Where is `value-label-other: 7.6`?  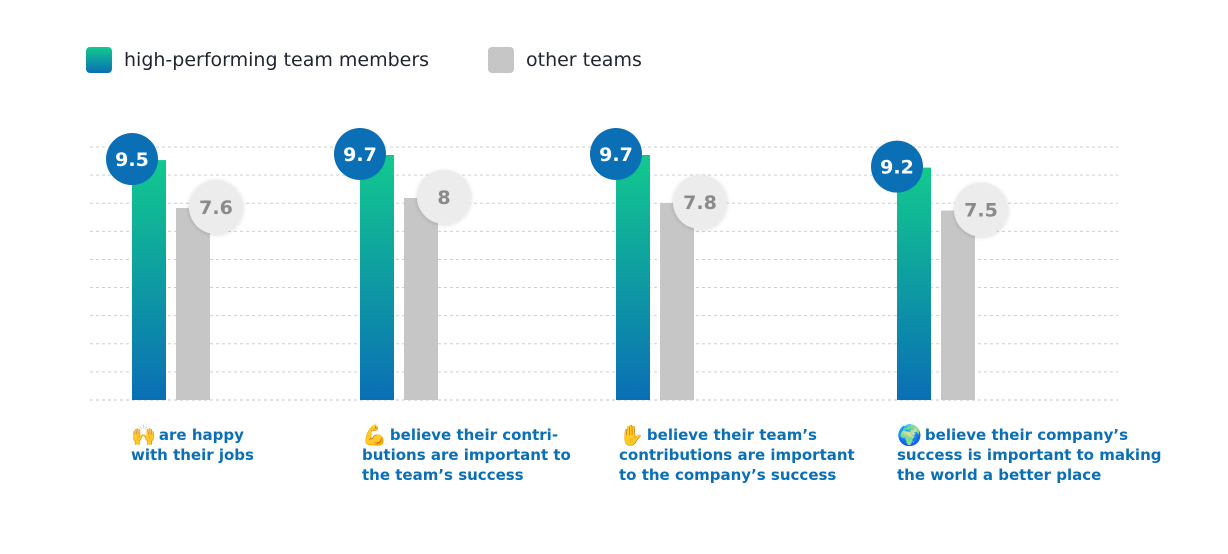
value-label-other: 7.6 is located at coordinates (216, 208).